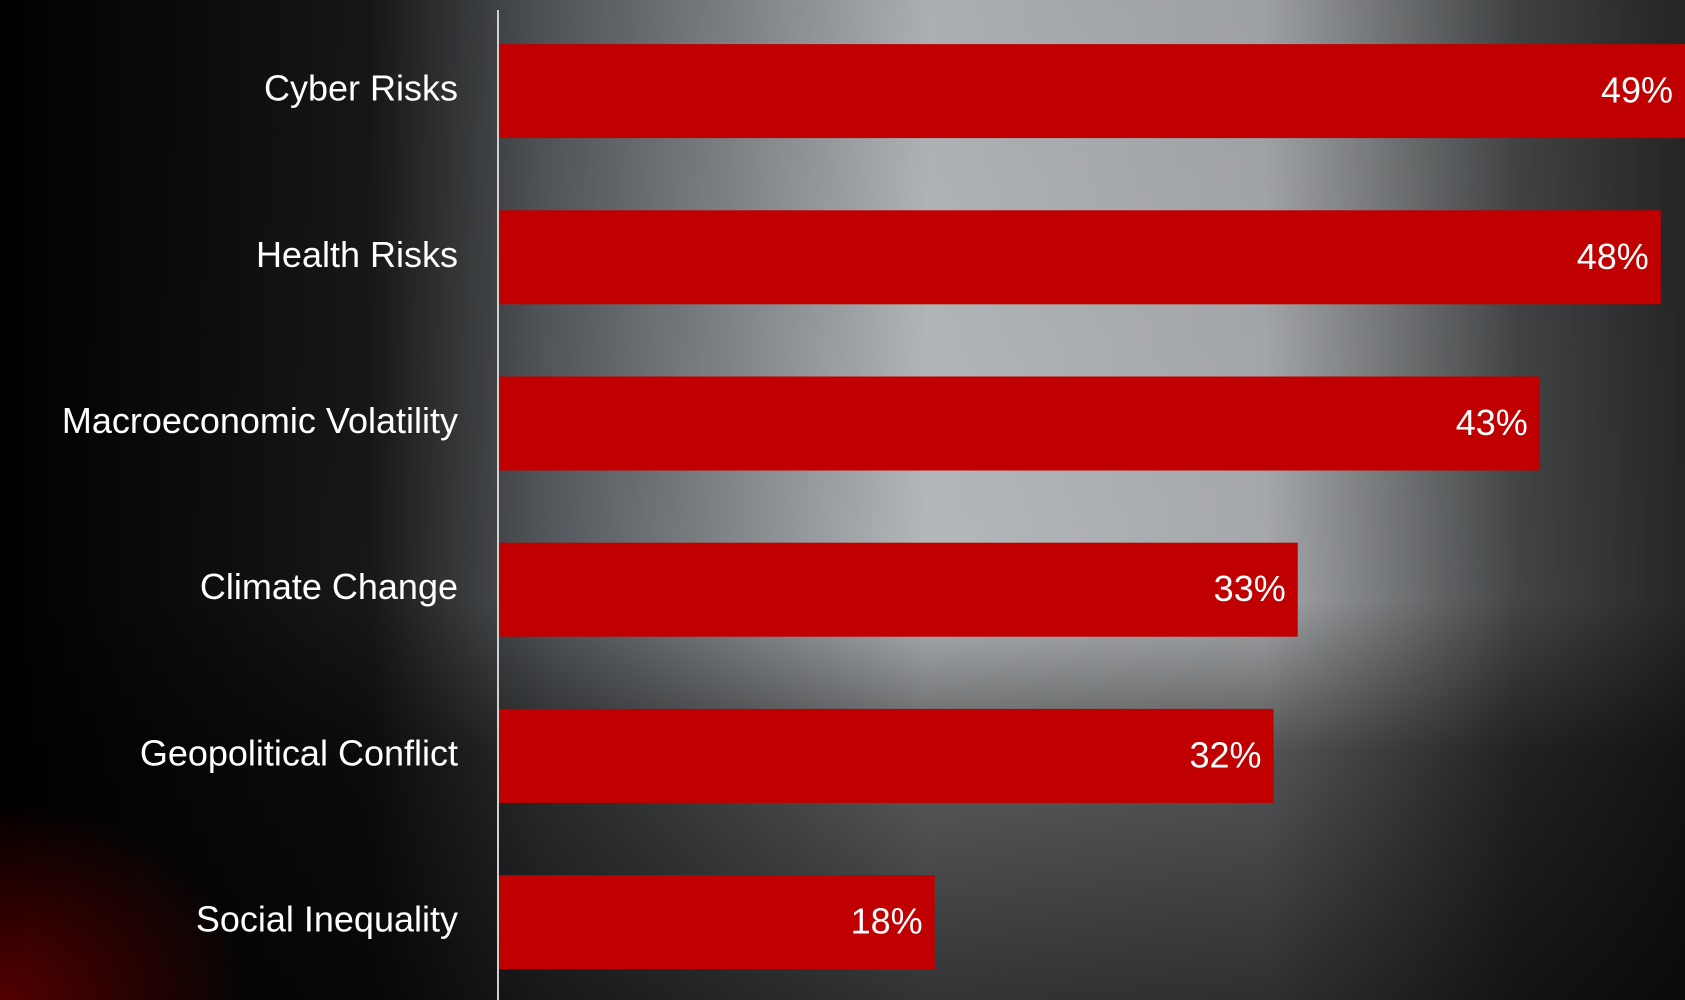 This screenshot has width=1685, height=1000. Describe the element at coordinates (260, 420) in the screenshot. I see `category-label: Macroeconomic Volatility` at that location.